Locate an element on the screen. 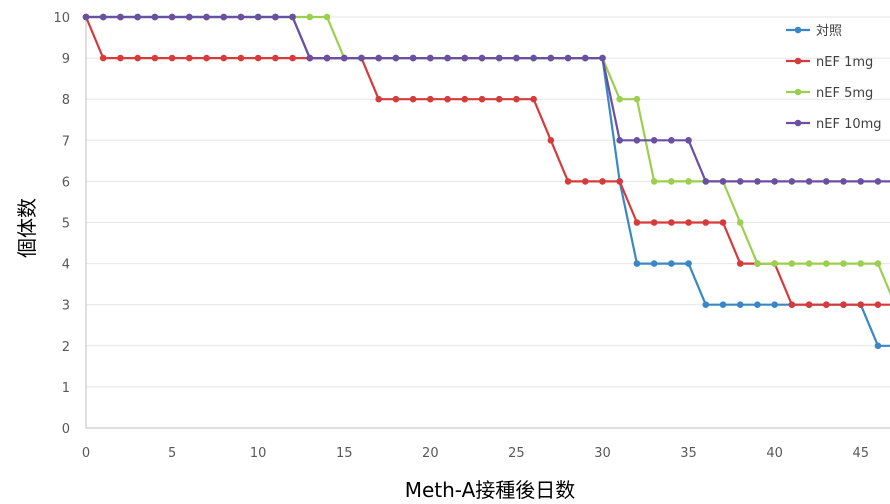  y-tick-label: 9 is located at coordinates (66, 59).